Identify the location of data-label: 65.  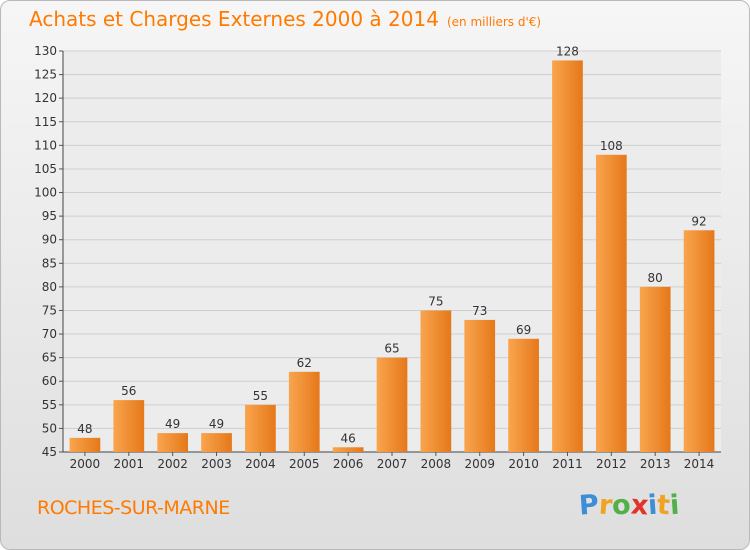
(391, 349).